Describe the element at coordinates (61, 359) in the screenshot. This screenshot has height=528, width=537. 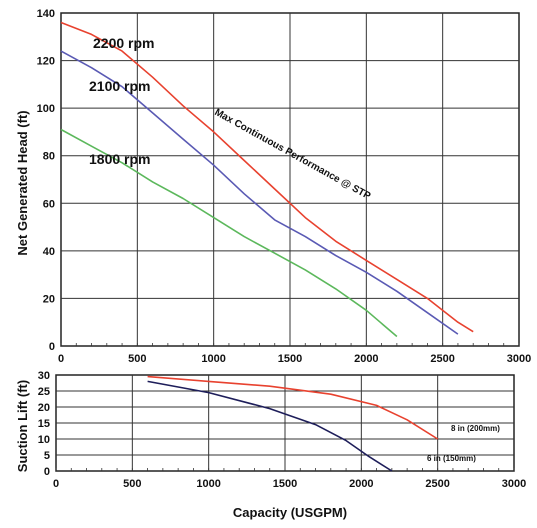
I see `head-x-tick-0: 0` at that location.